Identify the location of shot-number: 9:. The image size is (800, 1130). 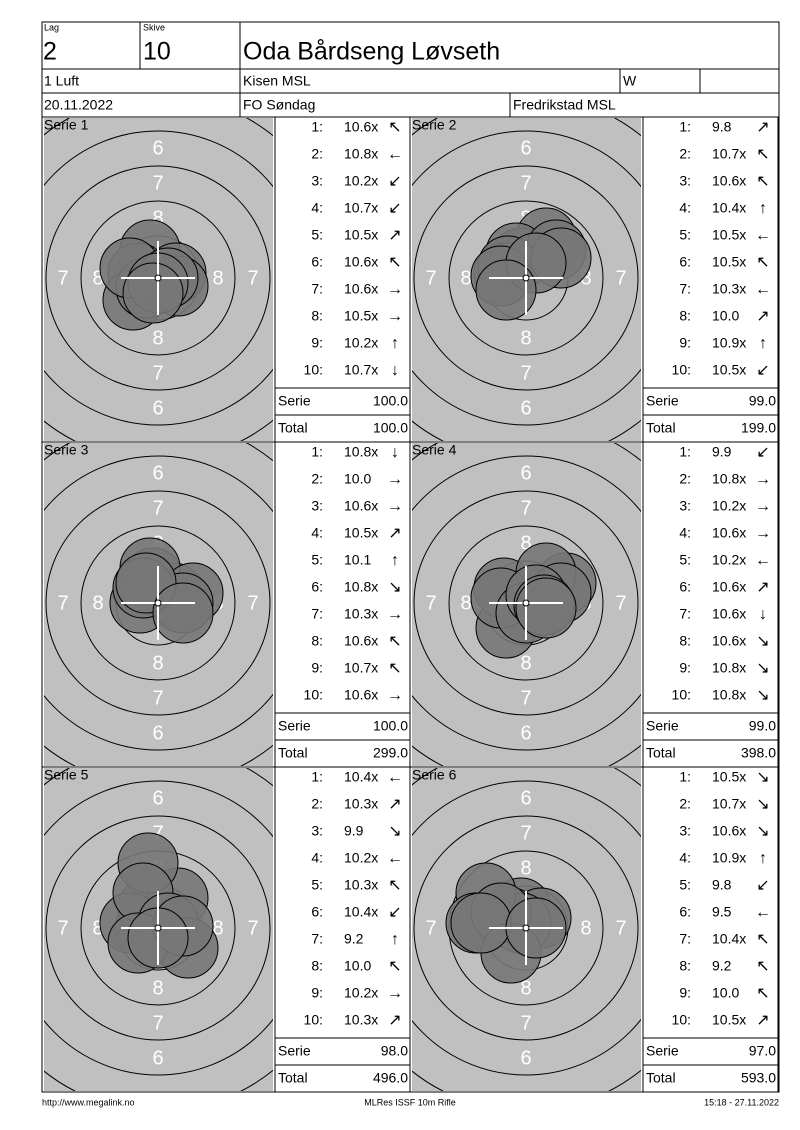
(685, 343).